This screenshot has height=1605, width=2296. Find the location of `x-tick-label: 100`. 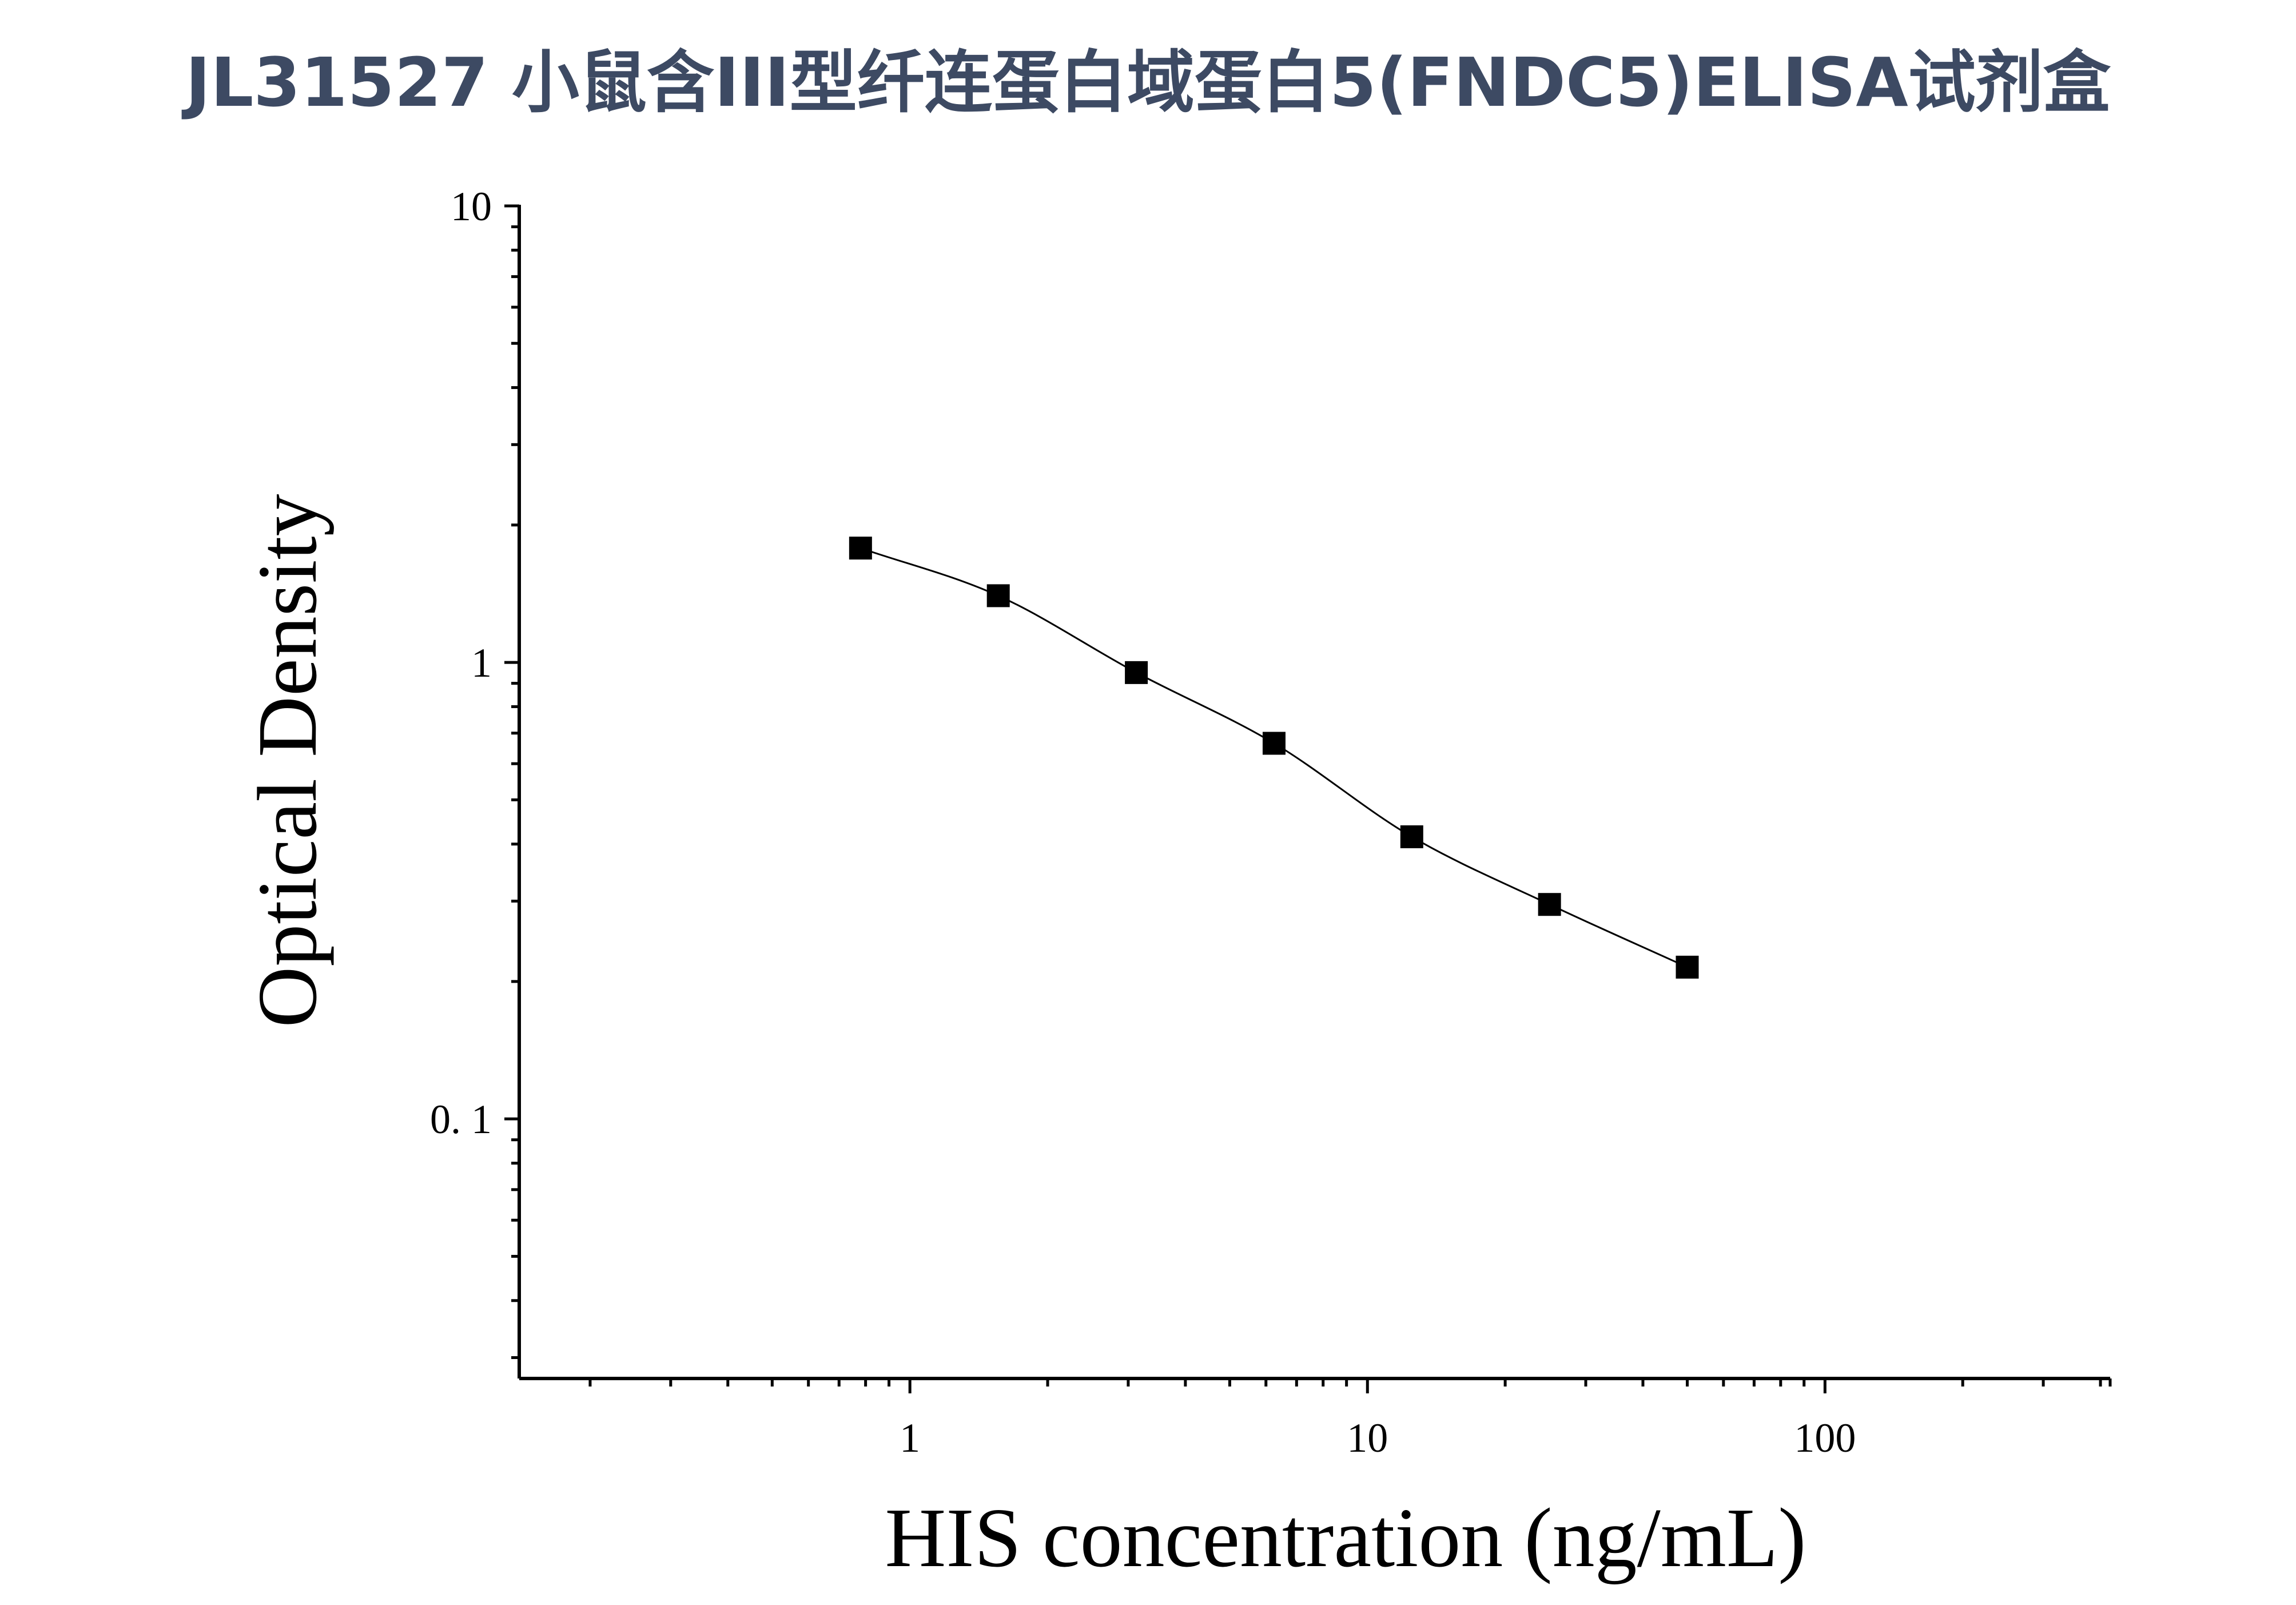

x-tick-label: 100 is located at coordinates (1825, 1438).